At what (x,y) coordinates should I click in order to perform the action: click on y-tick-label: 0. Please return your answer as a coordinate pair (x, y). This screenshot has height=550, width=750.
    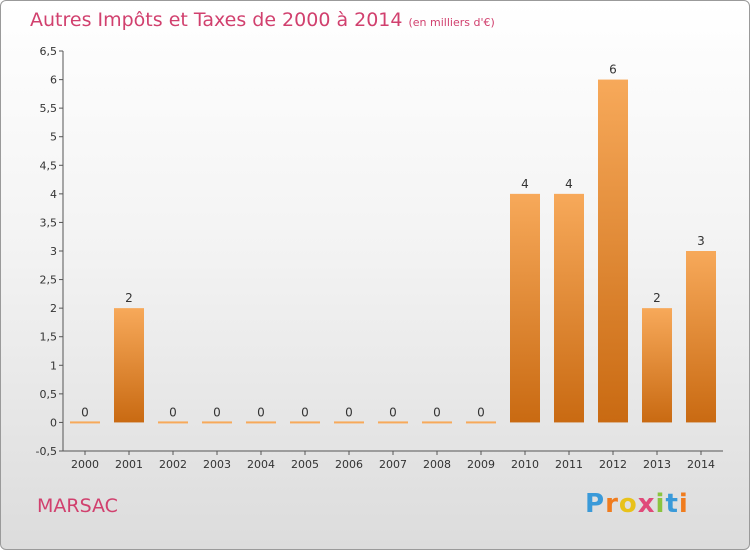
    Looking at the image, I should click on (53, 422).